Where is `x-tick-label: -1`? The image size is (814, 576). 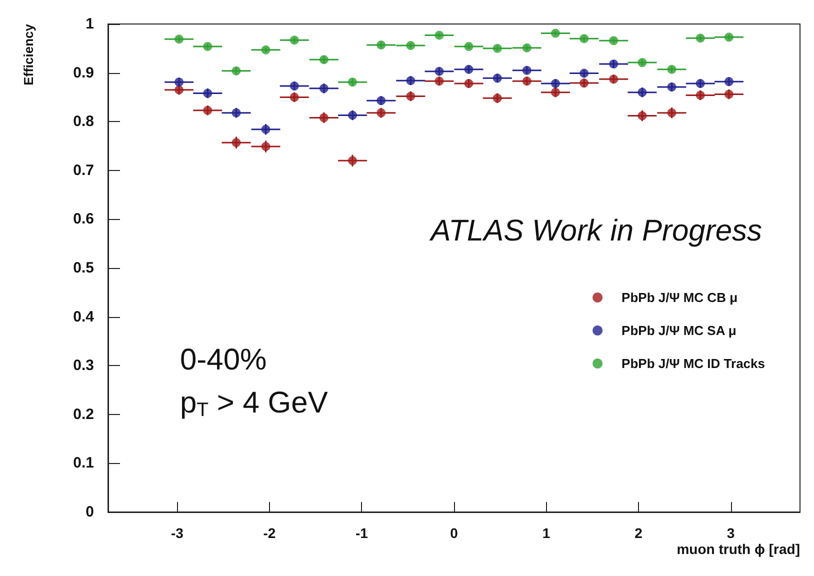
x-tick-label: -1 is located at coordinates (362, 533).